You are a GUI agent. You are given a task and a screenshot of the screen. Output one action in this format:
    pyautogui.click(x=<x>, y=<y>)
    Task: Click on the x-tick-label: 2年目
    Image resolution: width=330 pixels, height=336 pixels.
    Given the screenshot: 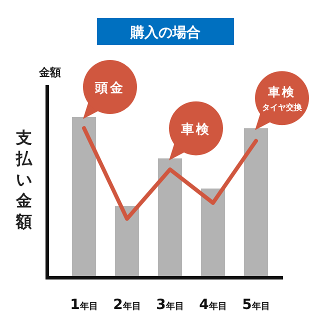 What is the action you would take?
    pyautogui.click(x=127, y=305)
    